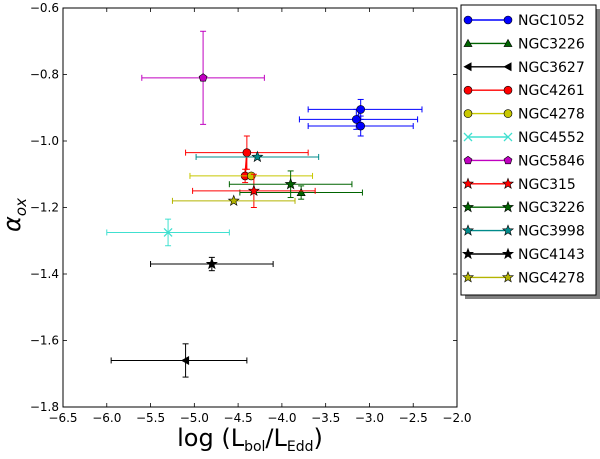 The image size is (600, 459). I want to click on x-tick-label: −2.5, so click(413, 418).